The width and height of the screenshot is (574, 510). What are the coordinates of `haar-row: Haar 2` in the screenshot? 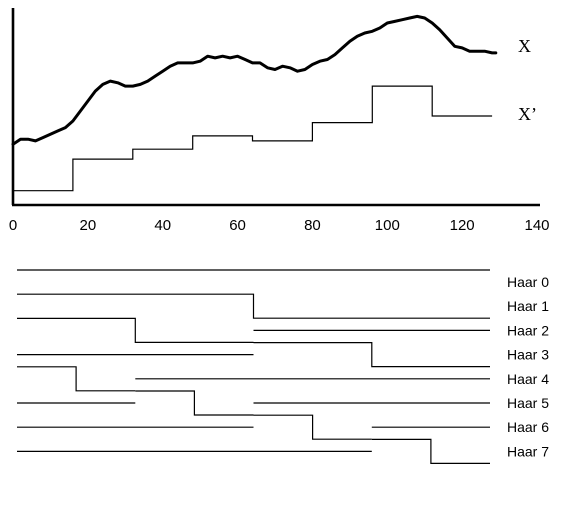 It's located at (283, 330).